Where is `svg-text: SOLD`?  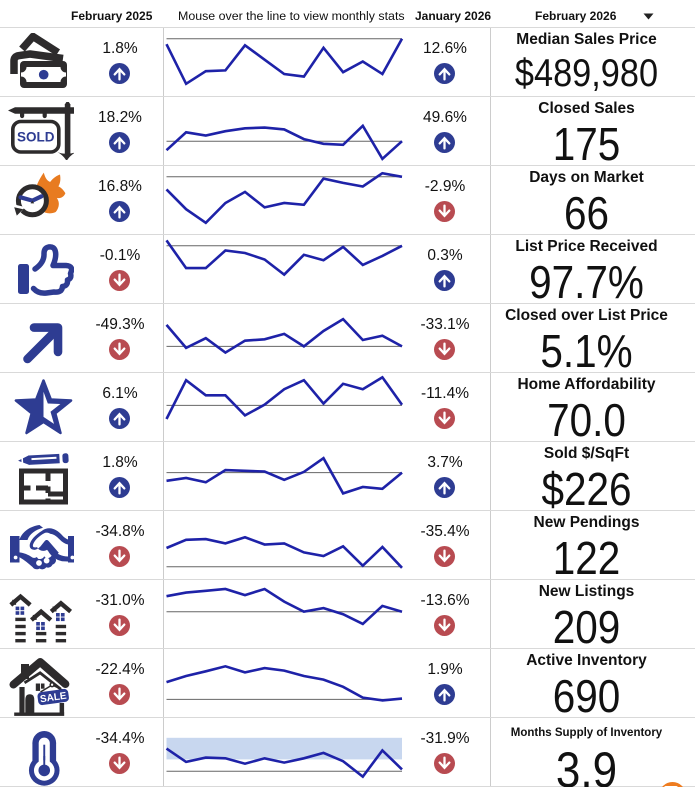
svg-text: SOLD is located at coordinates (36, 137).